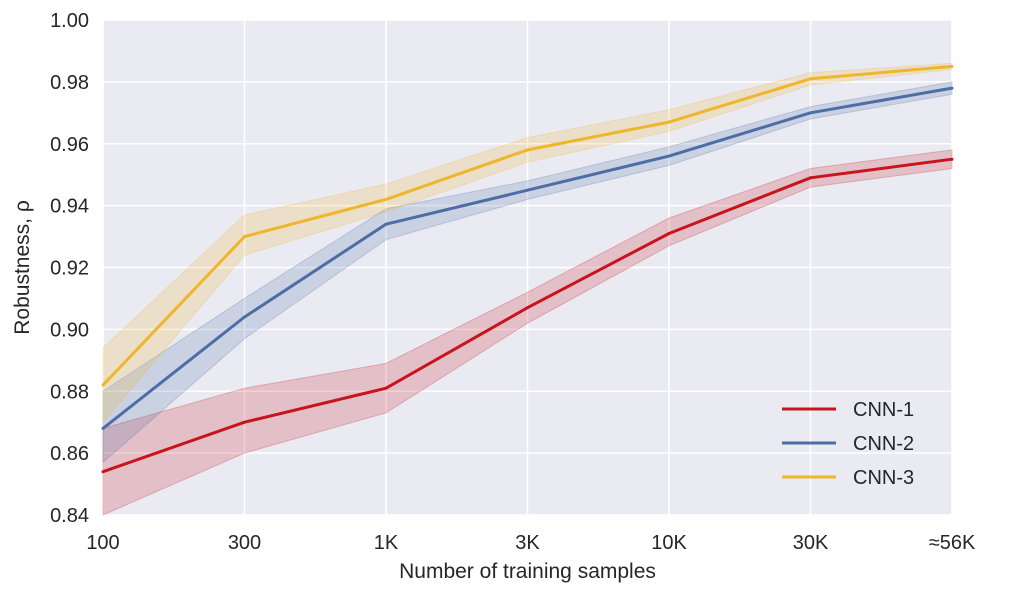  What do you see at coordinates (952, 543) in the screenshot?
I see `x-tick-label: ≈56K` at bounding box center [952, 543].